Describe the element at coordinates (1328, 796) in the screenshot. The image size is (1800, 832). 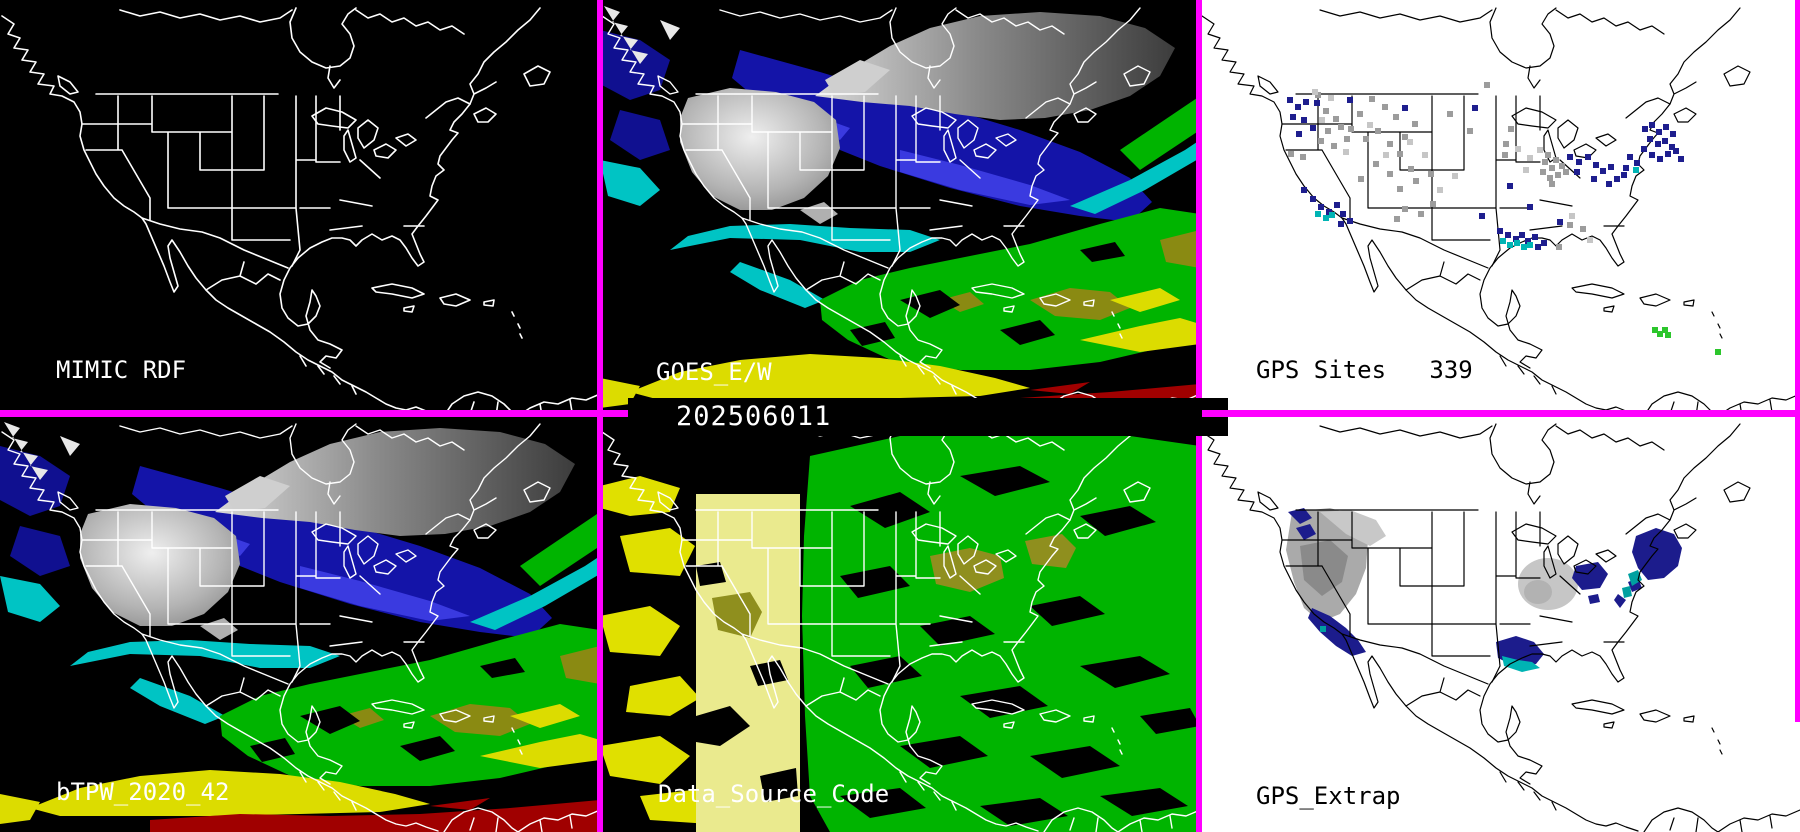
I see `gps-extrap-label: GPS_Extrap` at that location.